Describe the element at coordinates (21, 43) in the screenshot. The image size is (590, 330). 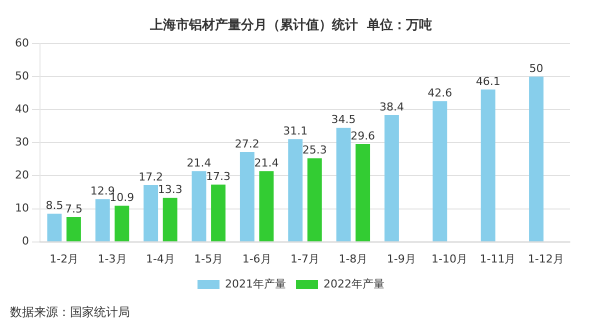
I see `y-tick-label: 60` at that location.